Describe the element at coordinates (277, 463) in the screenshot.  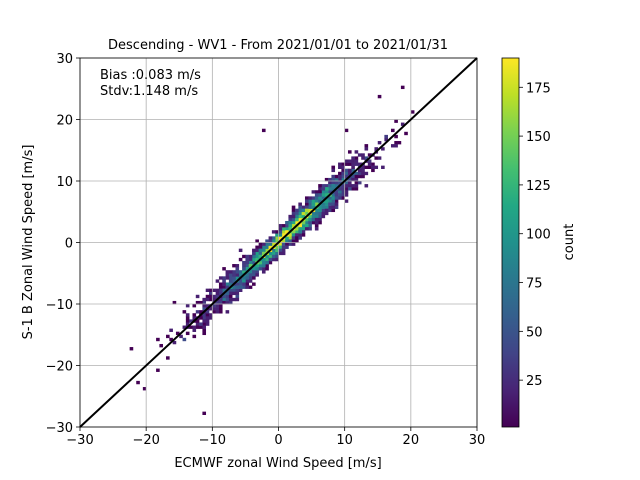
I see `x-axis-label: ECMWF zonal Wind Speed [m/s]` at that location.